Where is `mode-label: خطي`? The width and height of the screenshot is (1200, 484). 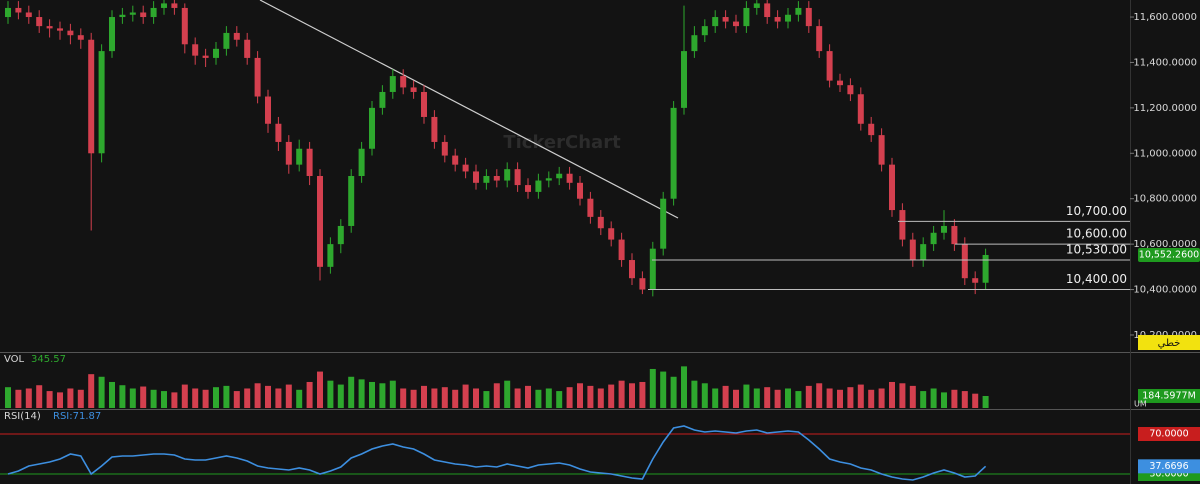
mode-label: خطي is located at coordinates (1169, 343).